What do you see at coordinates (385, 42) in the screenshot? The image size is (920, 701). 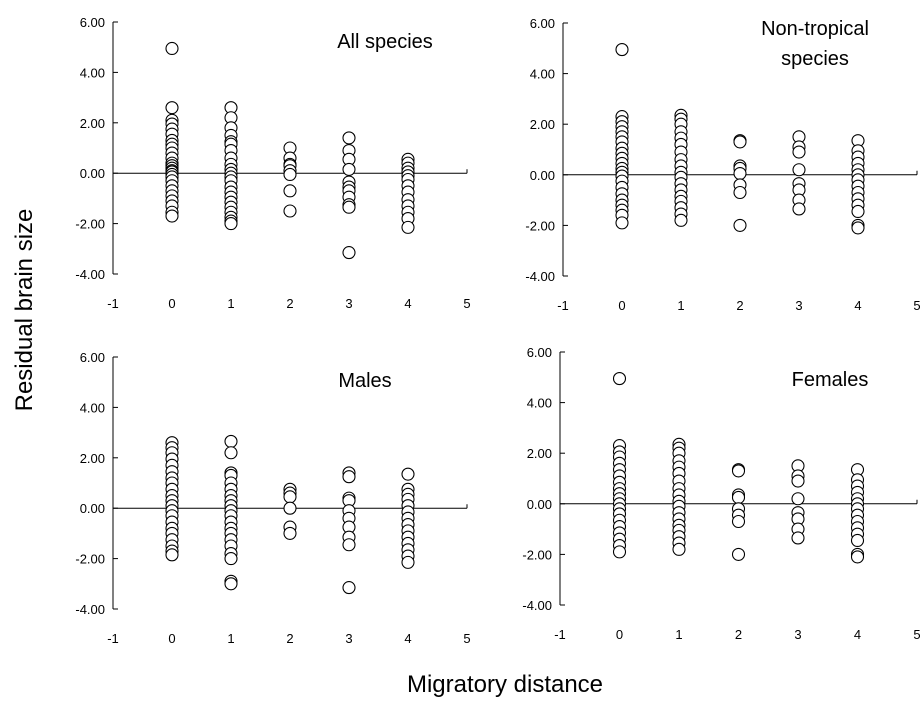 I see `panel-title: All species` at bounding box center [385, 42].